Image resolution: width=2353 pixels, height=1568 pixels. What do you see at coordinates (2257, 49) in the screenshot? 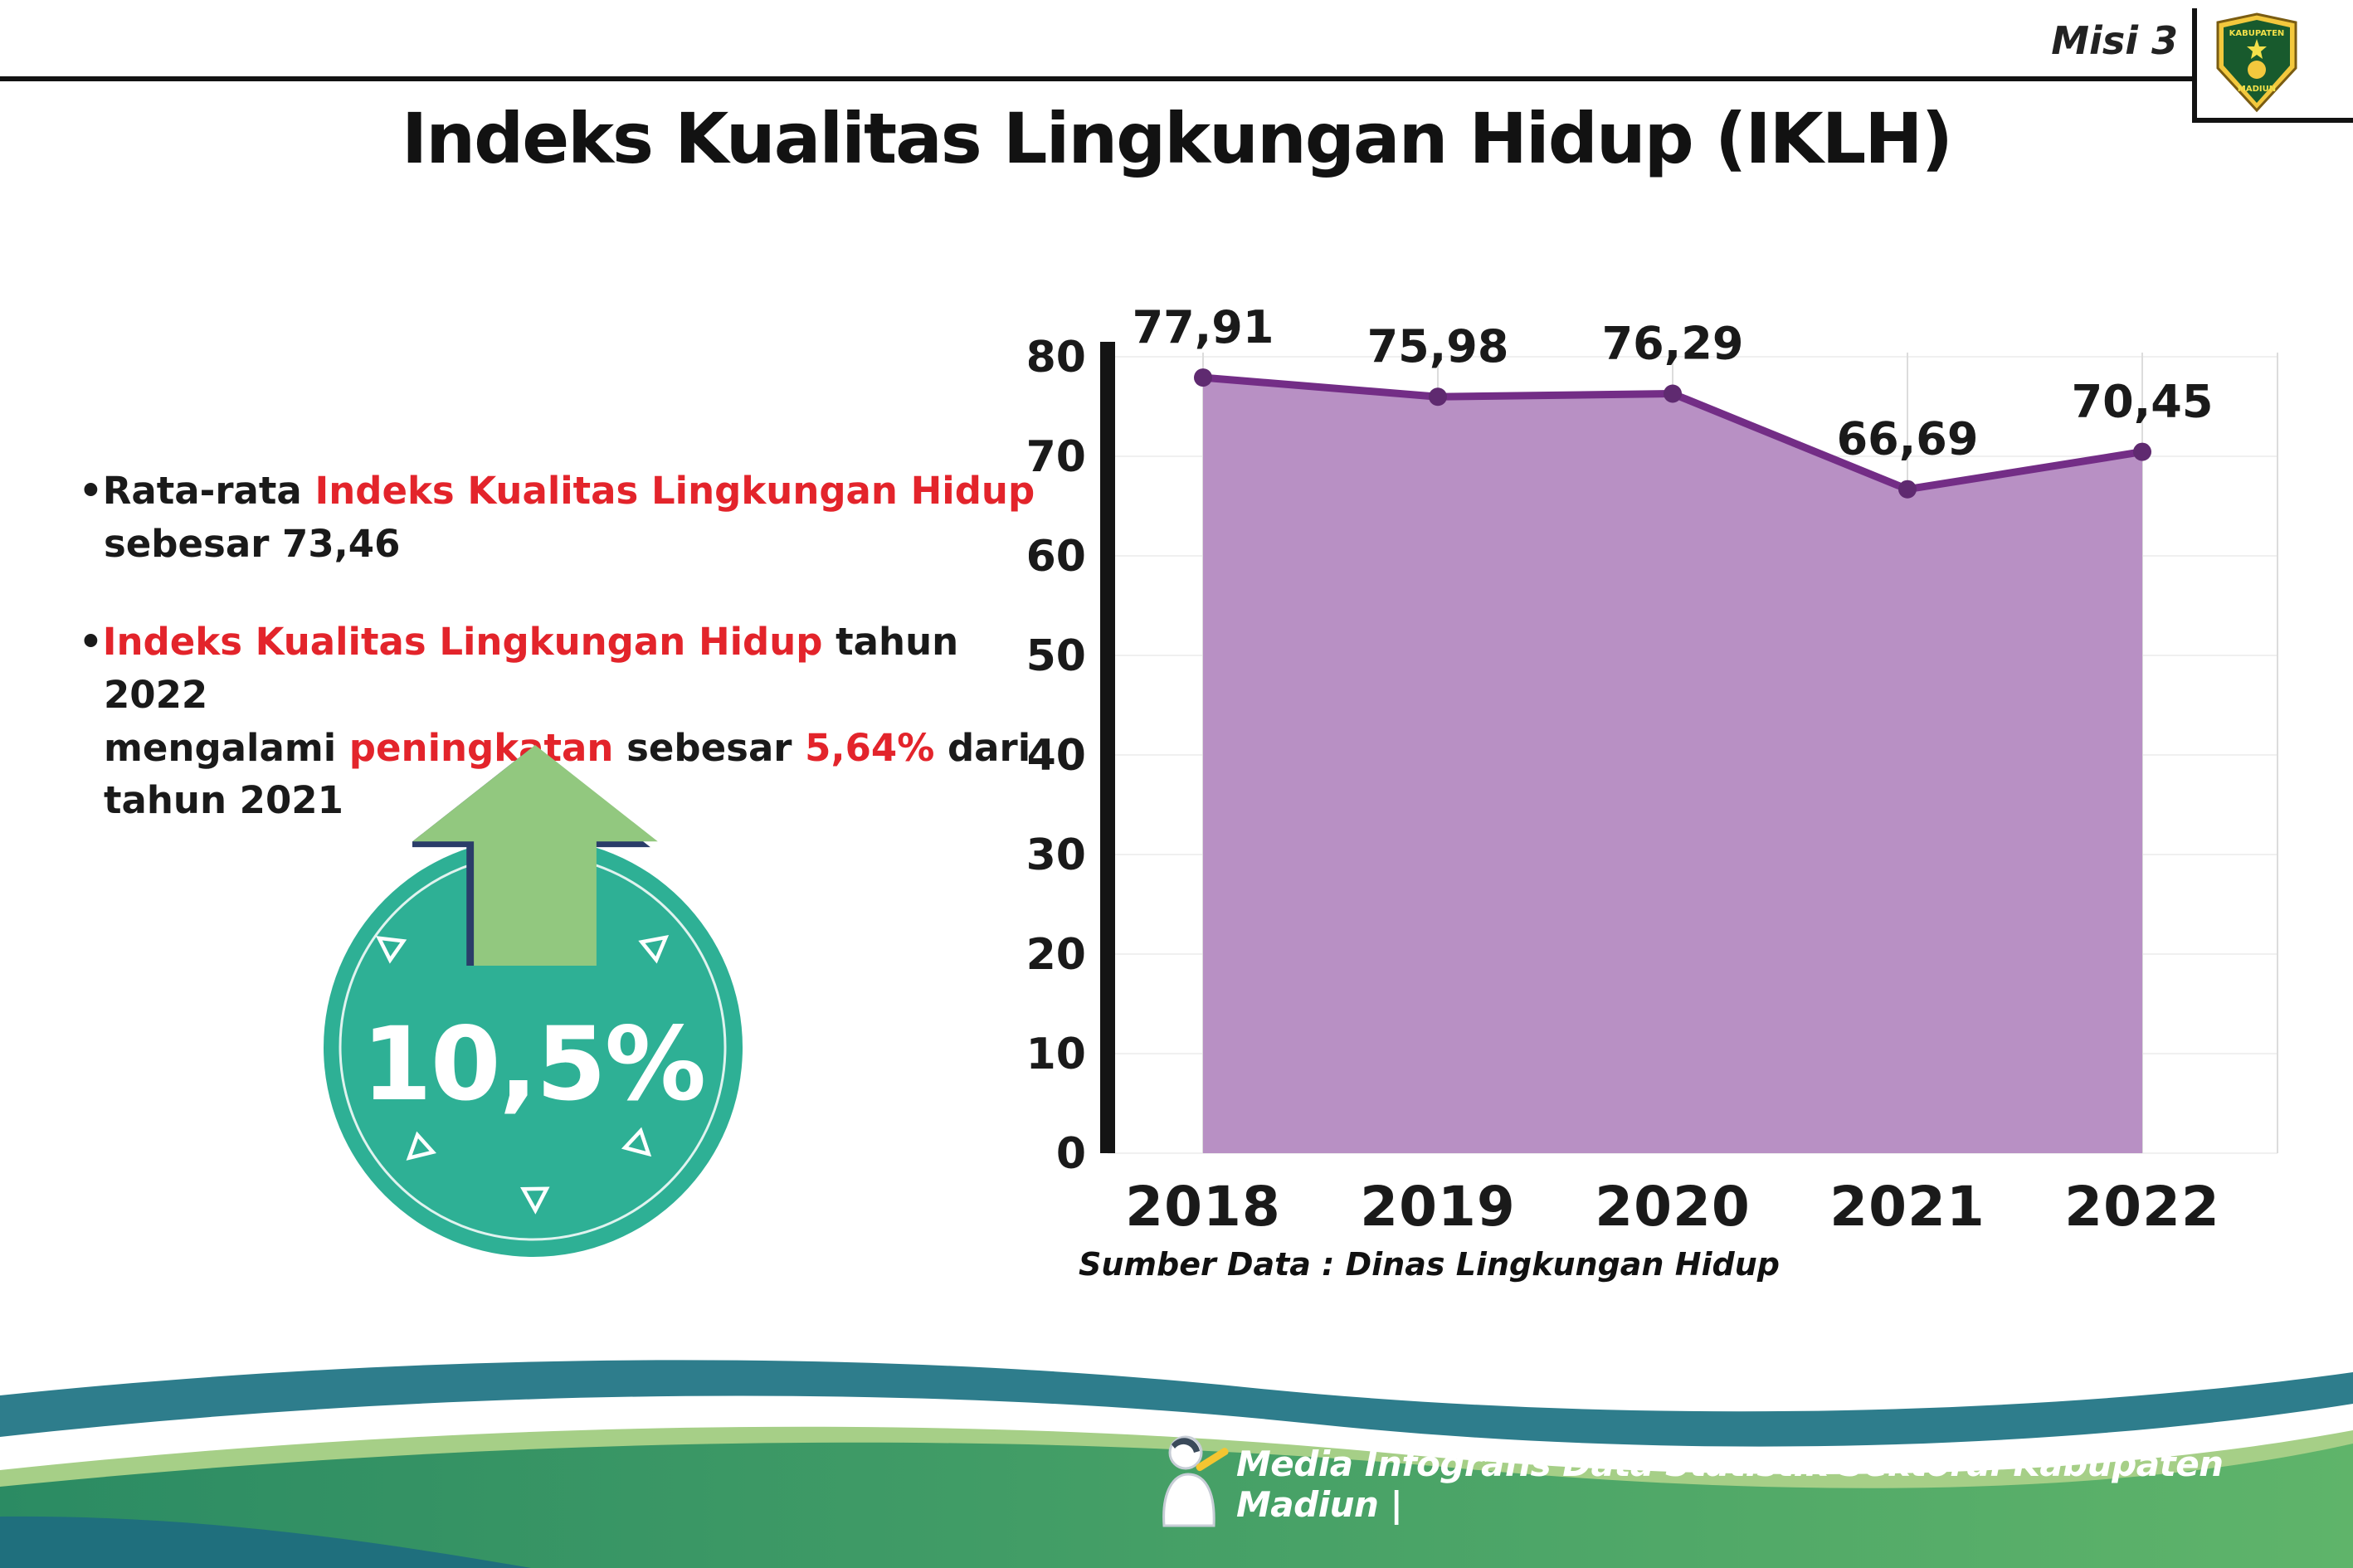
I see `logo-star-icon` at bounding box center [2257, 49].